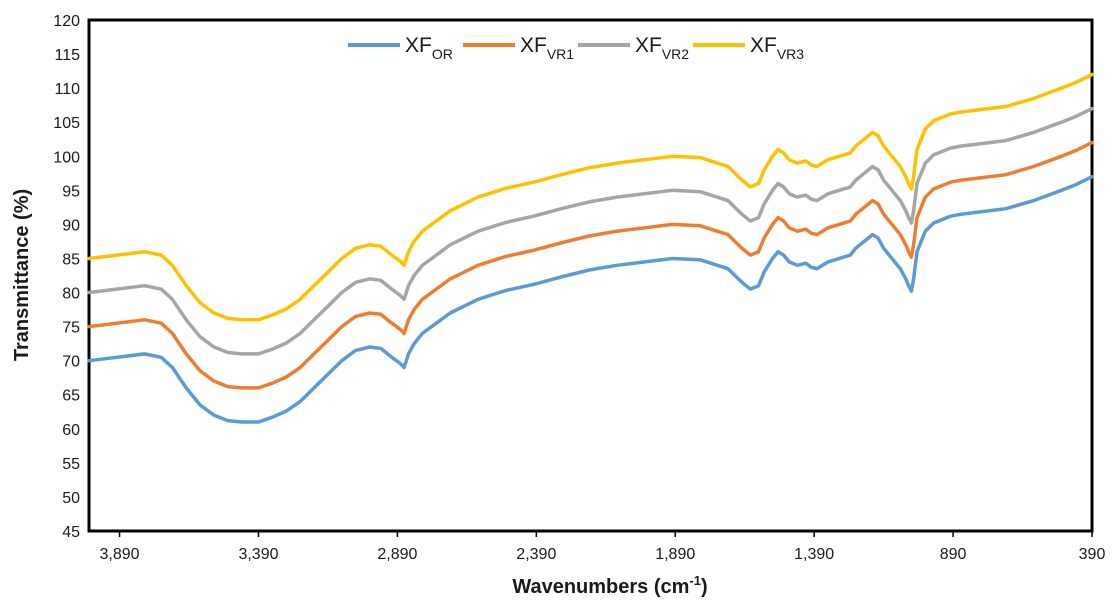  I want to click on x-axis-title-exponent: -1, so click(695, 580).